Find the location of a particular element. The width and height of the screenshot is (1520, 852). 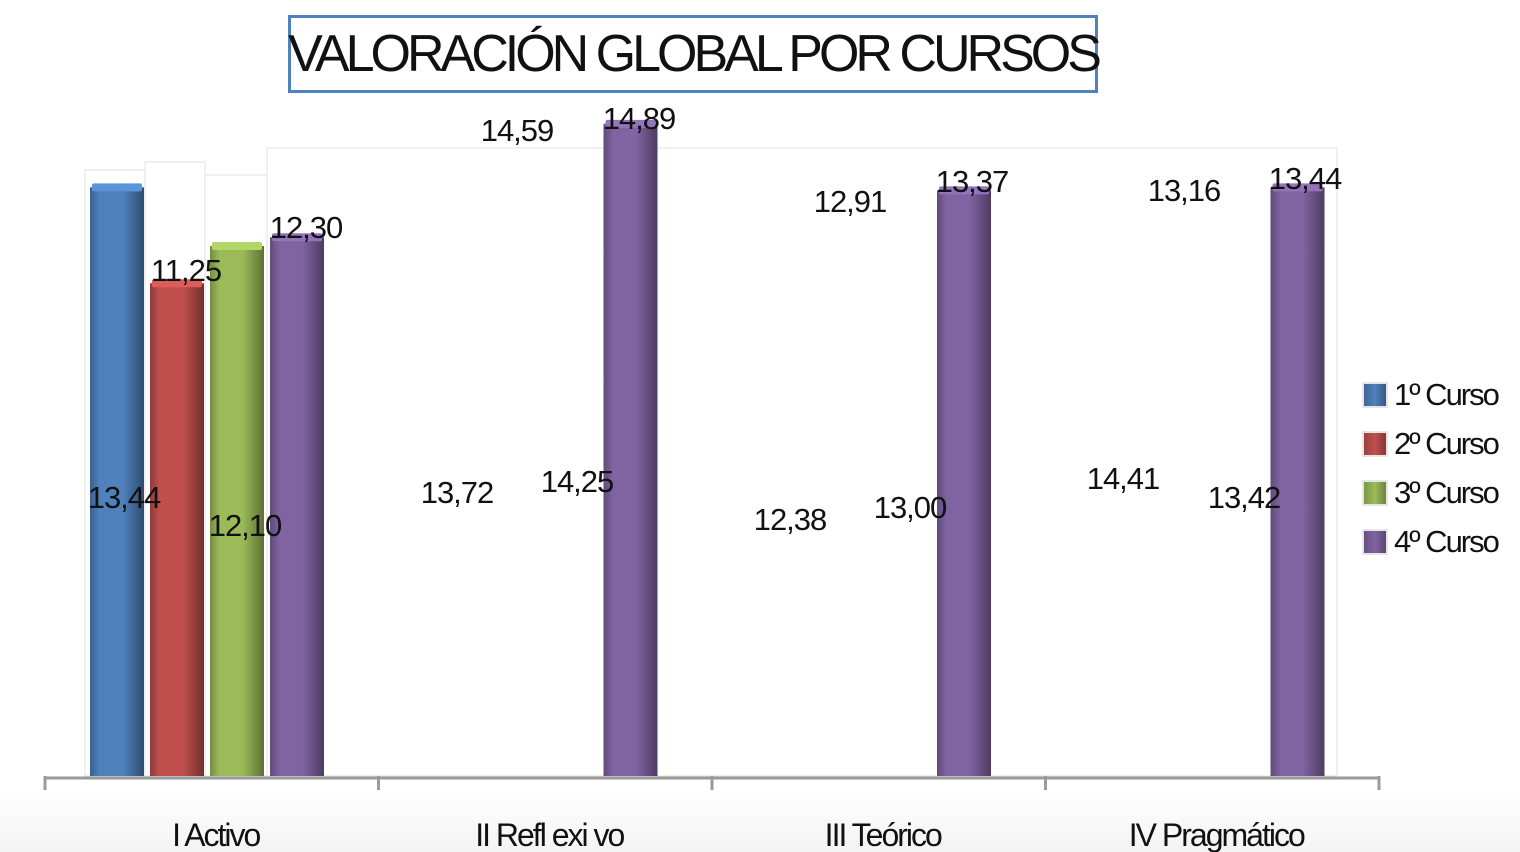

chart-title: VALORACIÓN GLOBAL POR CURSOS is located at coordinates (695, 54).